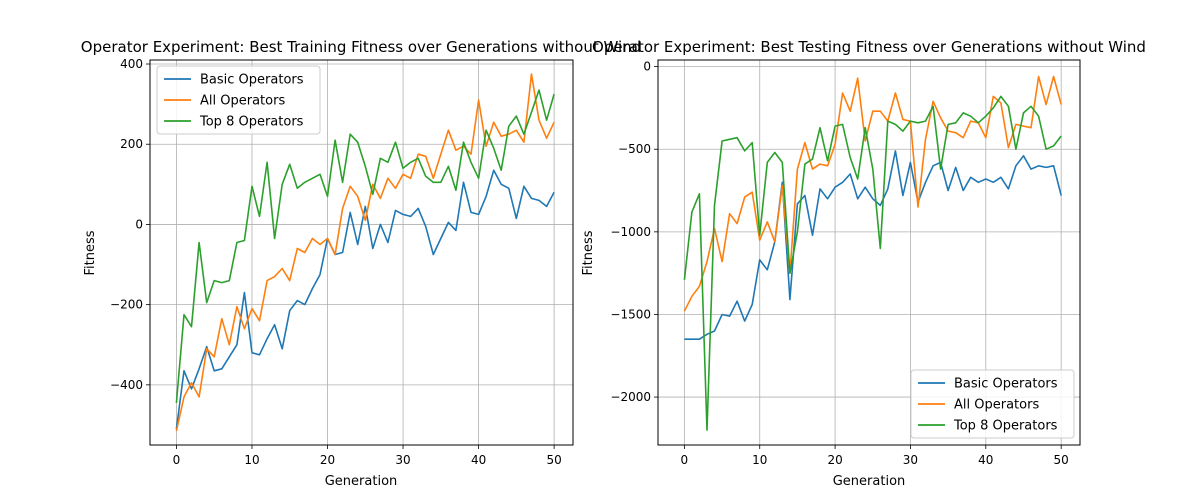 The width and height of the screenshot is (1200, 500). What do you see at coordinates (634, 149) in the screenshot?
I see `testing-y-tick-label: −500` at bounding box center [634, 149].